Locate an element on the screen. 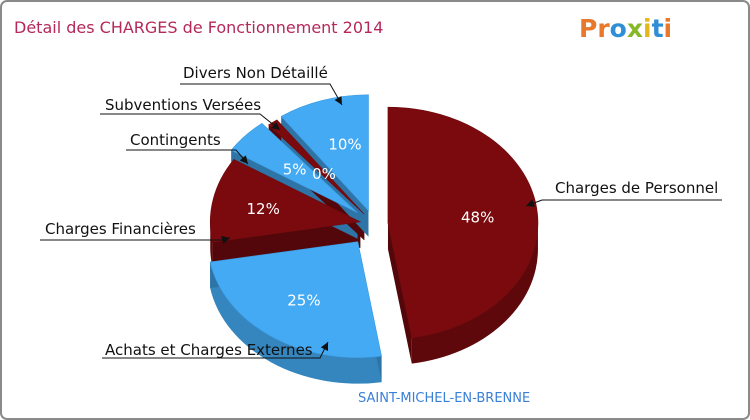 The image size is (750, 420). pct-label-2: 12% is located at coordinates (262, 209).